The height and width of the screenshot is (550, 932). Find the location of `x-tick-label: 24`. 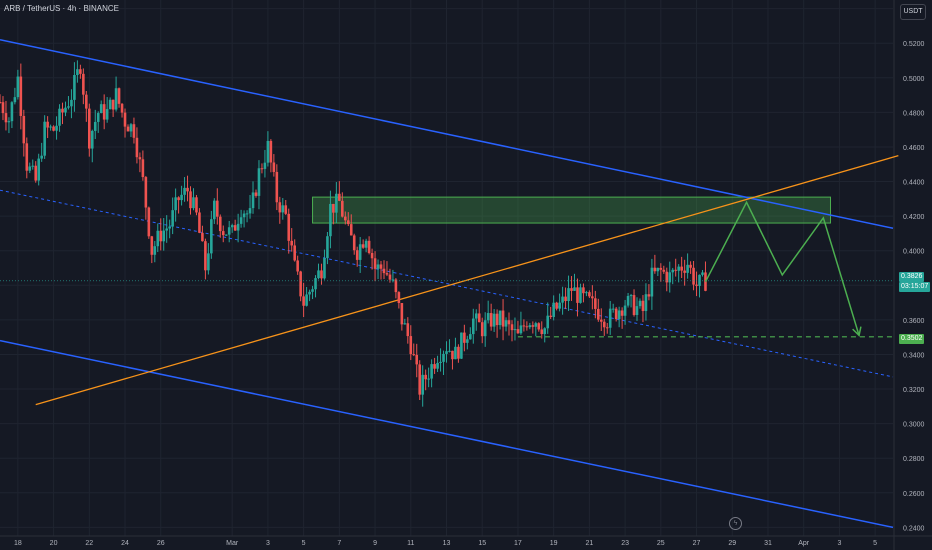

x-tick-label: 24 is located at coordinates (125, 543).